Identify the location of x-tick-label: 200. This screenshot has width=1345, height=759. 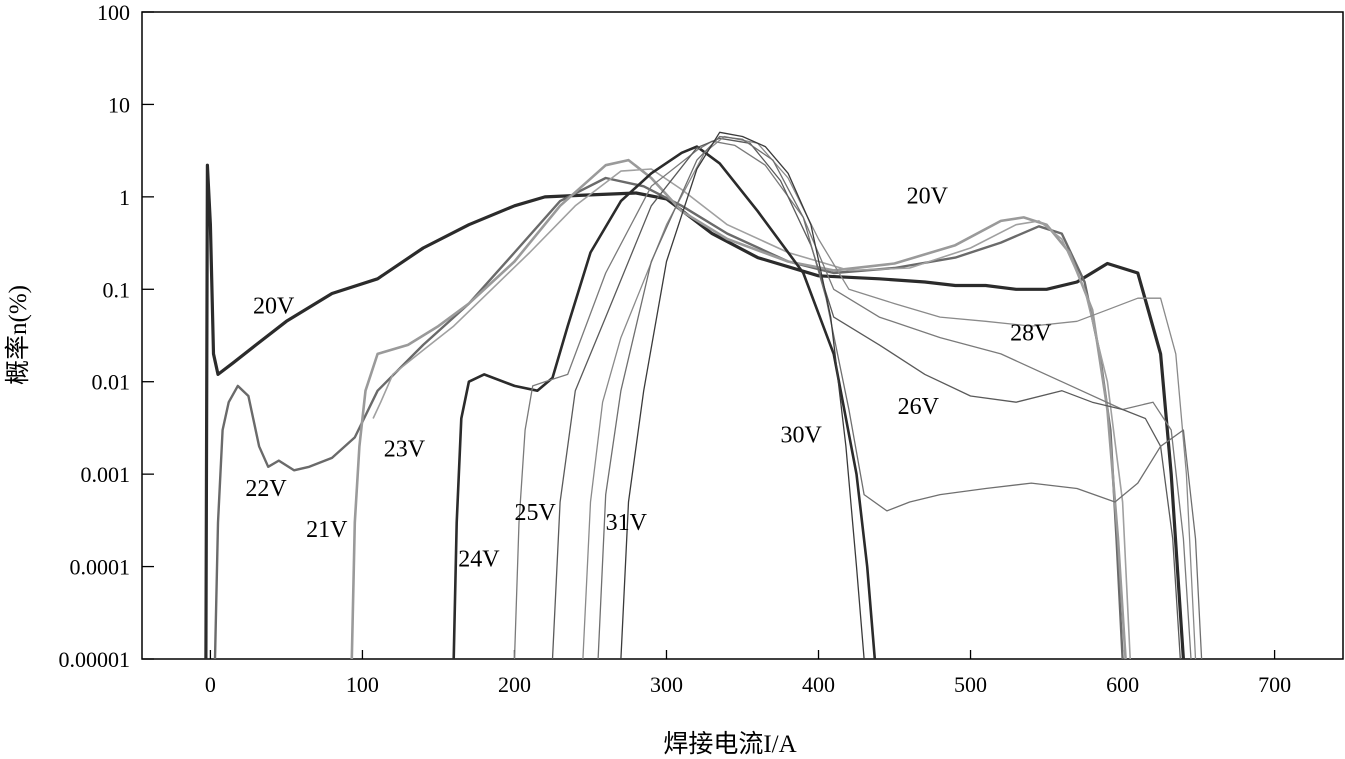
(514, 684).